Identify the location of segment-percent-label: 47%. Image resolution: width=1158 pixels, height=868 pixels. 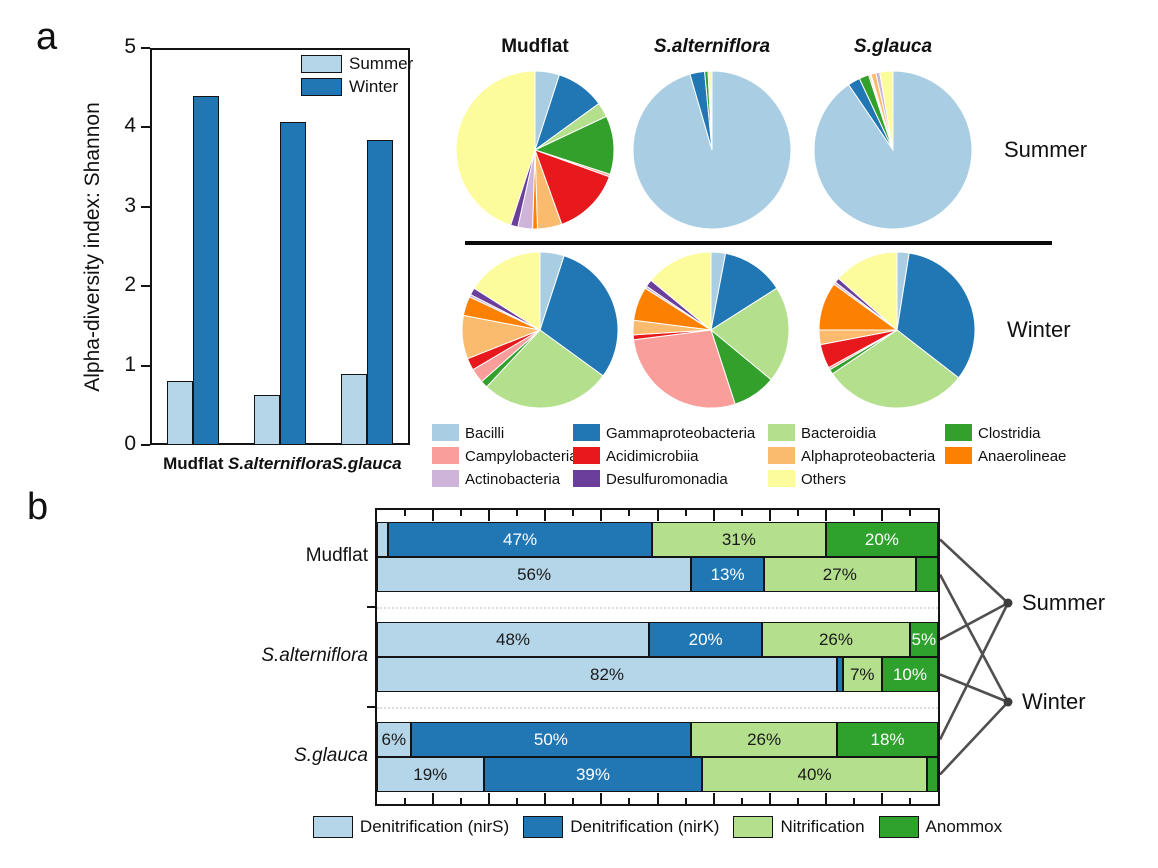
(520, 539).